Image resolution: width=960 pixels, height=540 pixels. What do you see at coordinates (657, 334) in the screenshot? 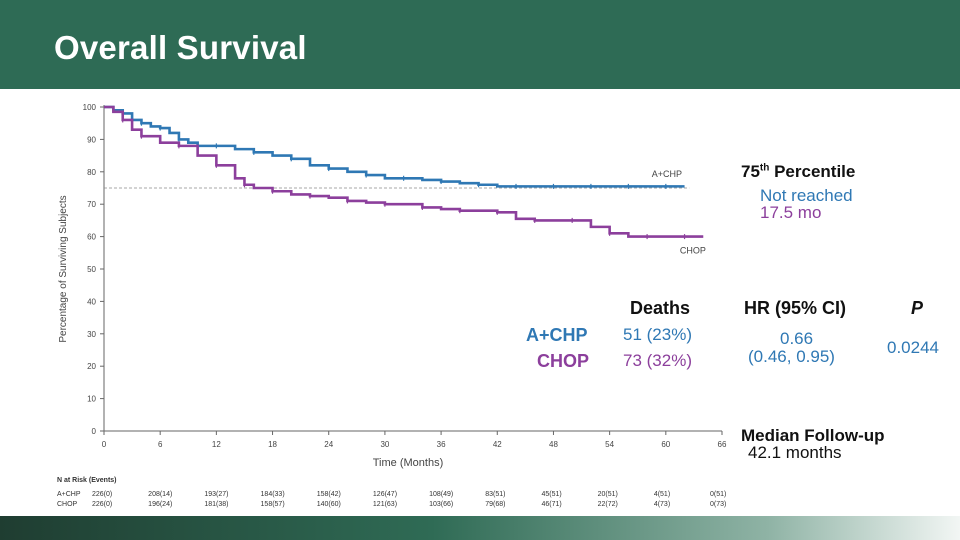
I see `row-a-chp-deaths: 51 (23%)` at bounding box center [657, 334].